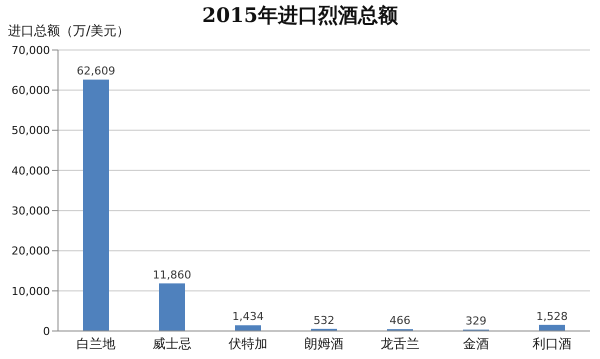  I want to click on data-label: 11,860, so click(172, 275).